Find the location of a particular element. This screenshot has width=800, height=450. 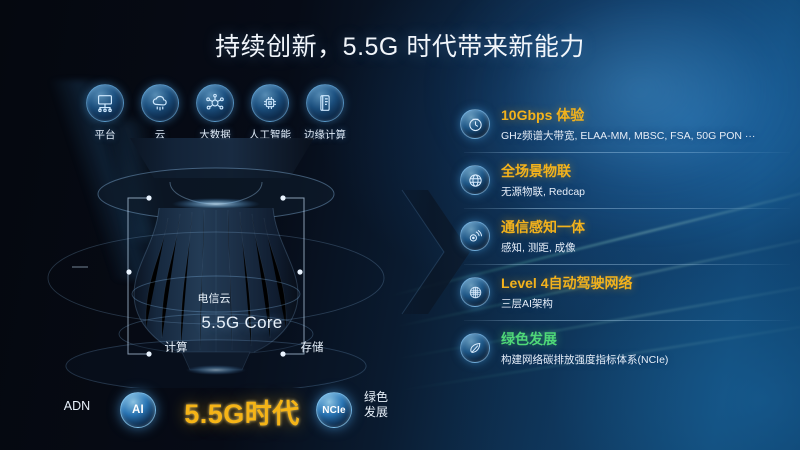

big-data-icon is located at coordinates (215, 103).